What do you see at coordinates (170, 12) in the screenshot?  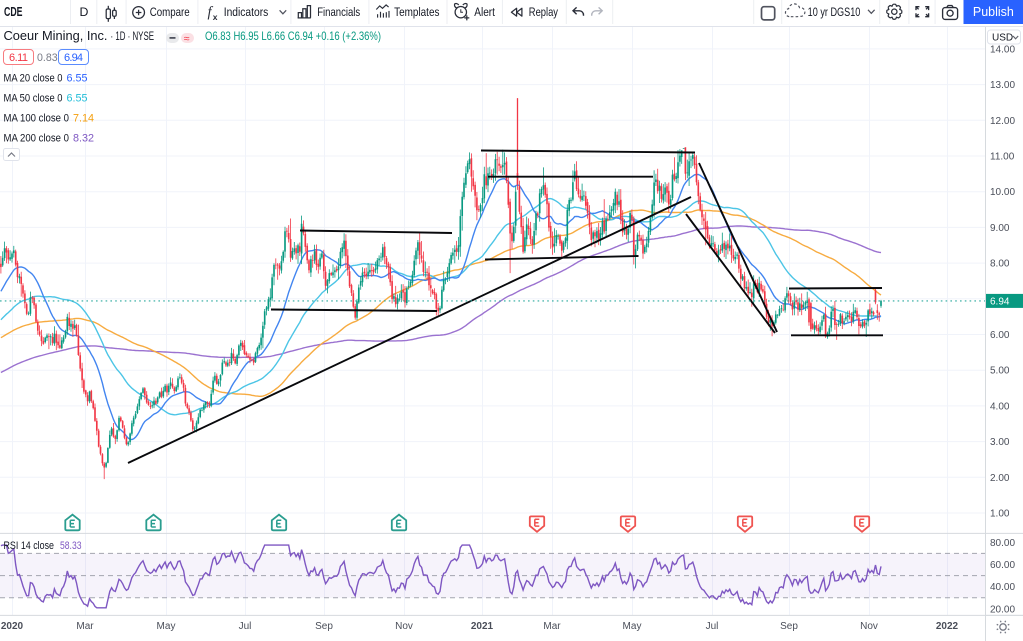 I see `svg-text: Compare` at bounding box center [170, 12].